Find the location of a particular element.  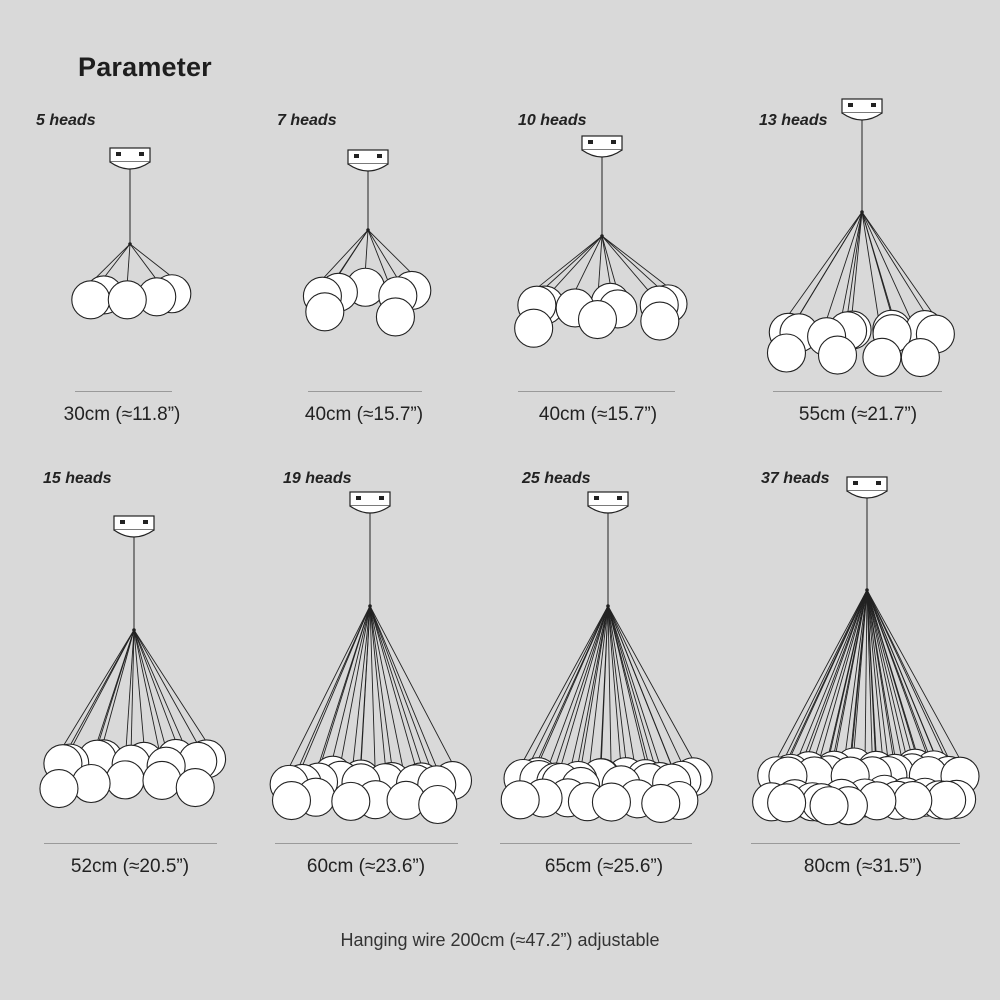

heads-label: 7 heads is located at coordinates (307, 120).